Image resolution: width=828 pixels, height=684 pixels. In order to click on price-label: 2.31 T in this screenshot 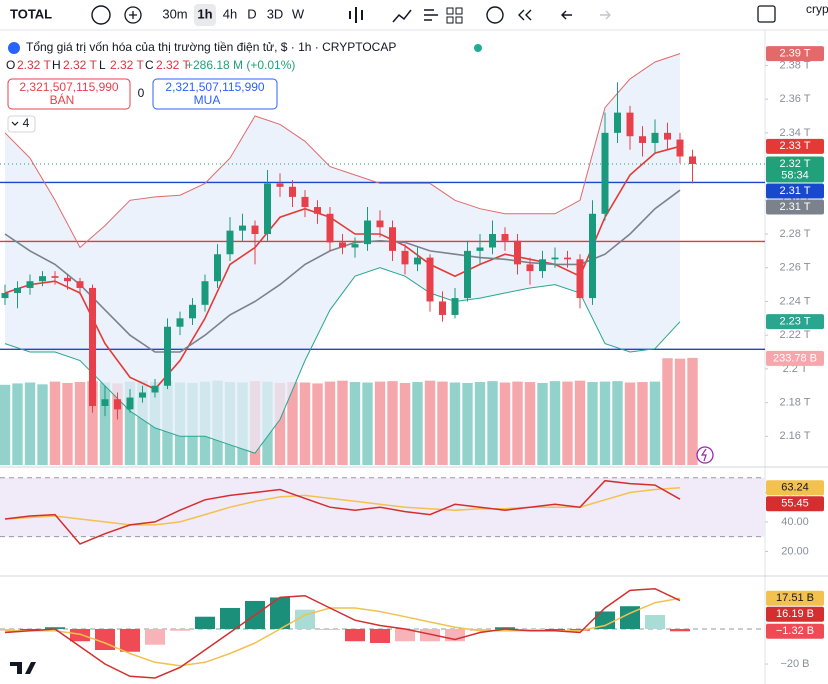, I will do `click(795, 191)`.